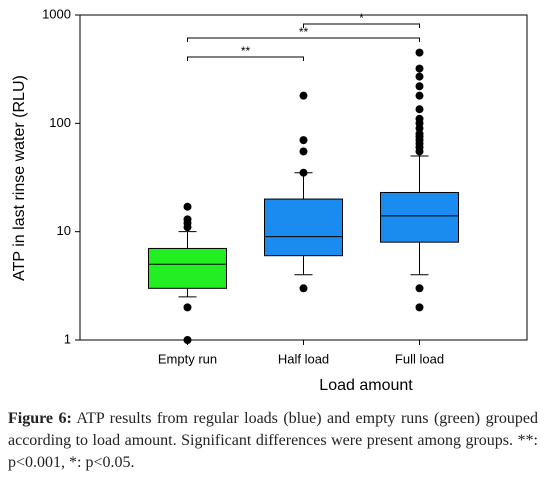 This screenshot has width=546, height=492. Describe the element at coordinates (303, 358) in the screenshot. I see `x-tick-label: Half load` at that location.